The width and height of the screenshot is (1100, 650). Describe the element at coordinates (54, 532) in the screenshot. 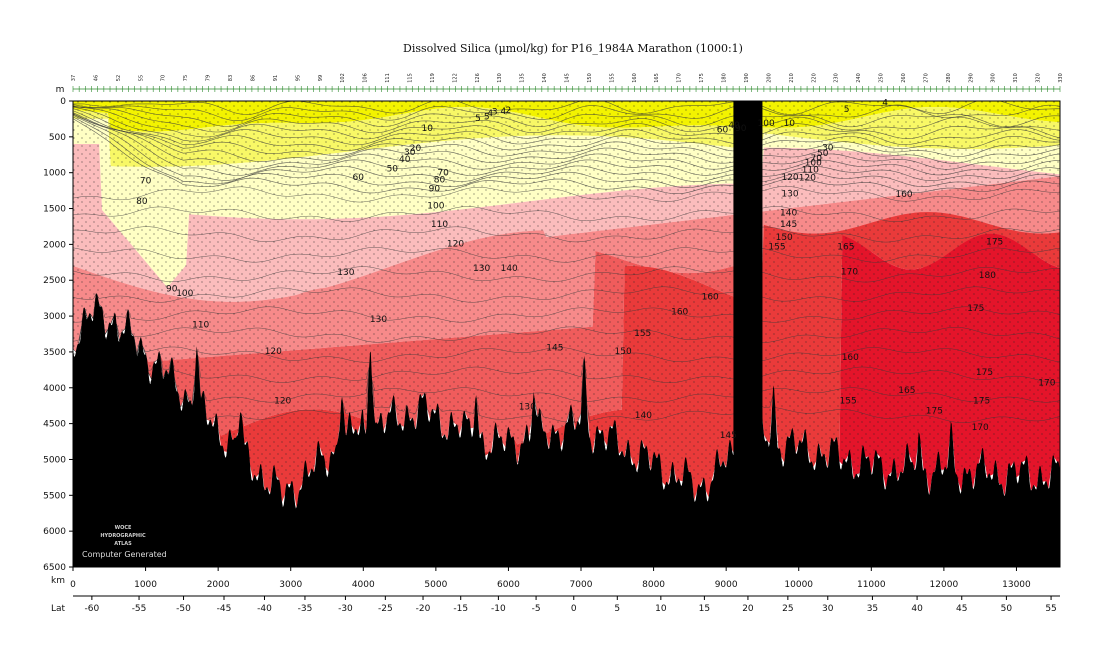

I see `depth-tick-label-12: 6000` at that location.